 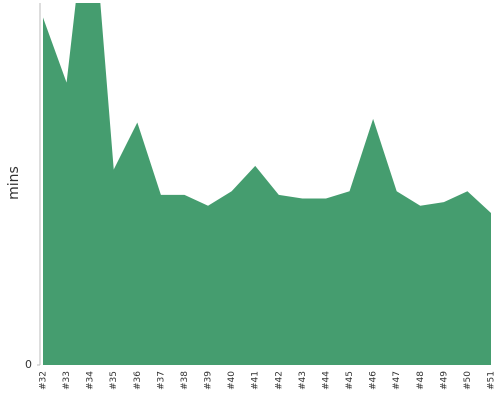 I want to click on x-tick-label: #45, so click(x=350, y=380).